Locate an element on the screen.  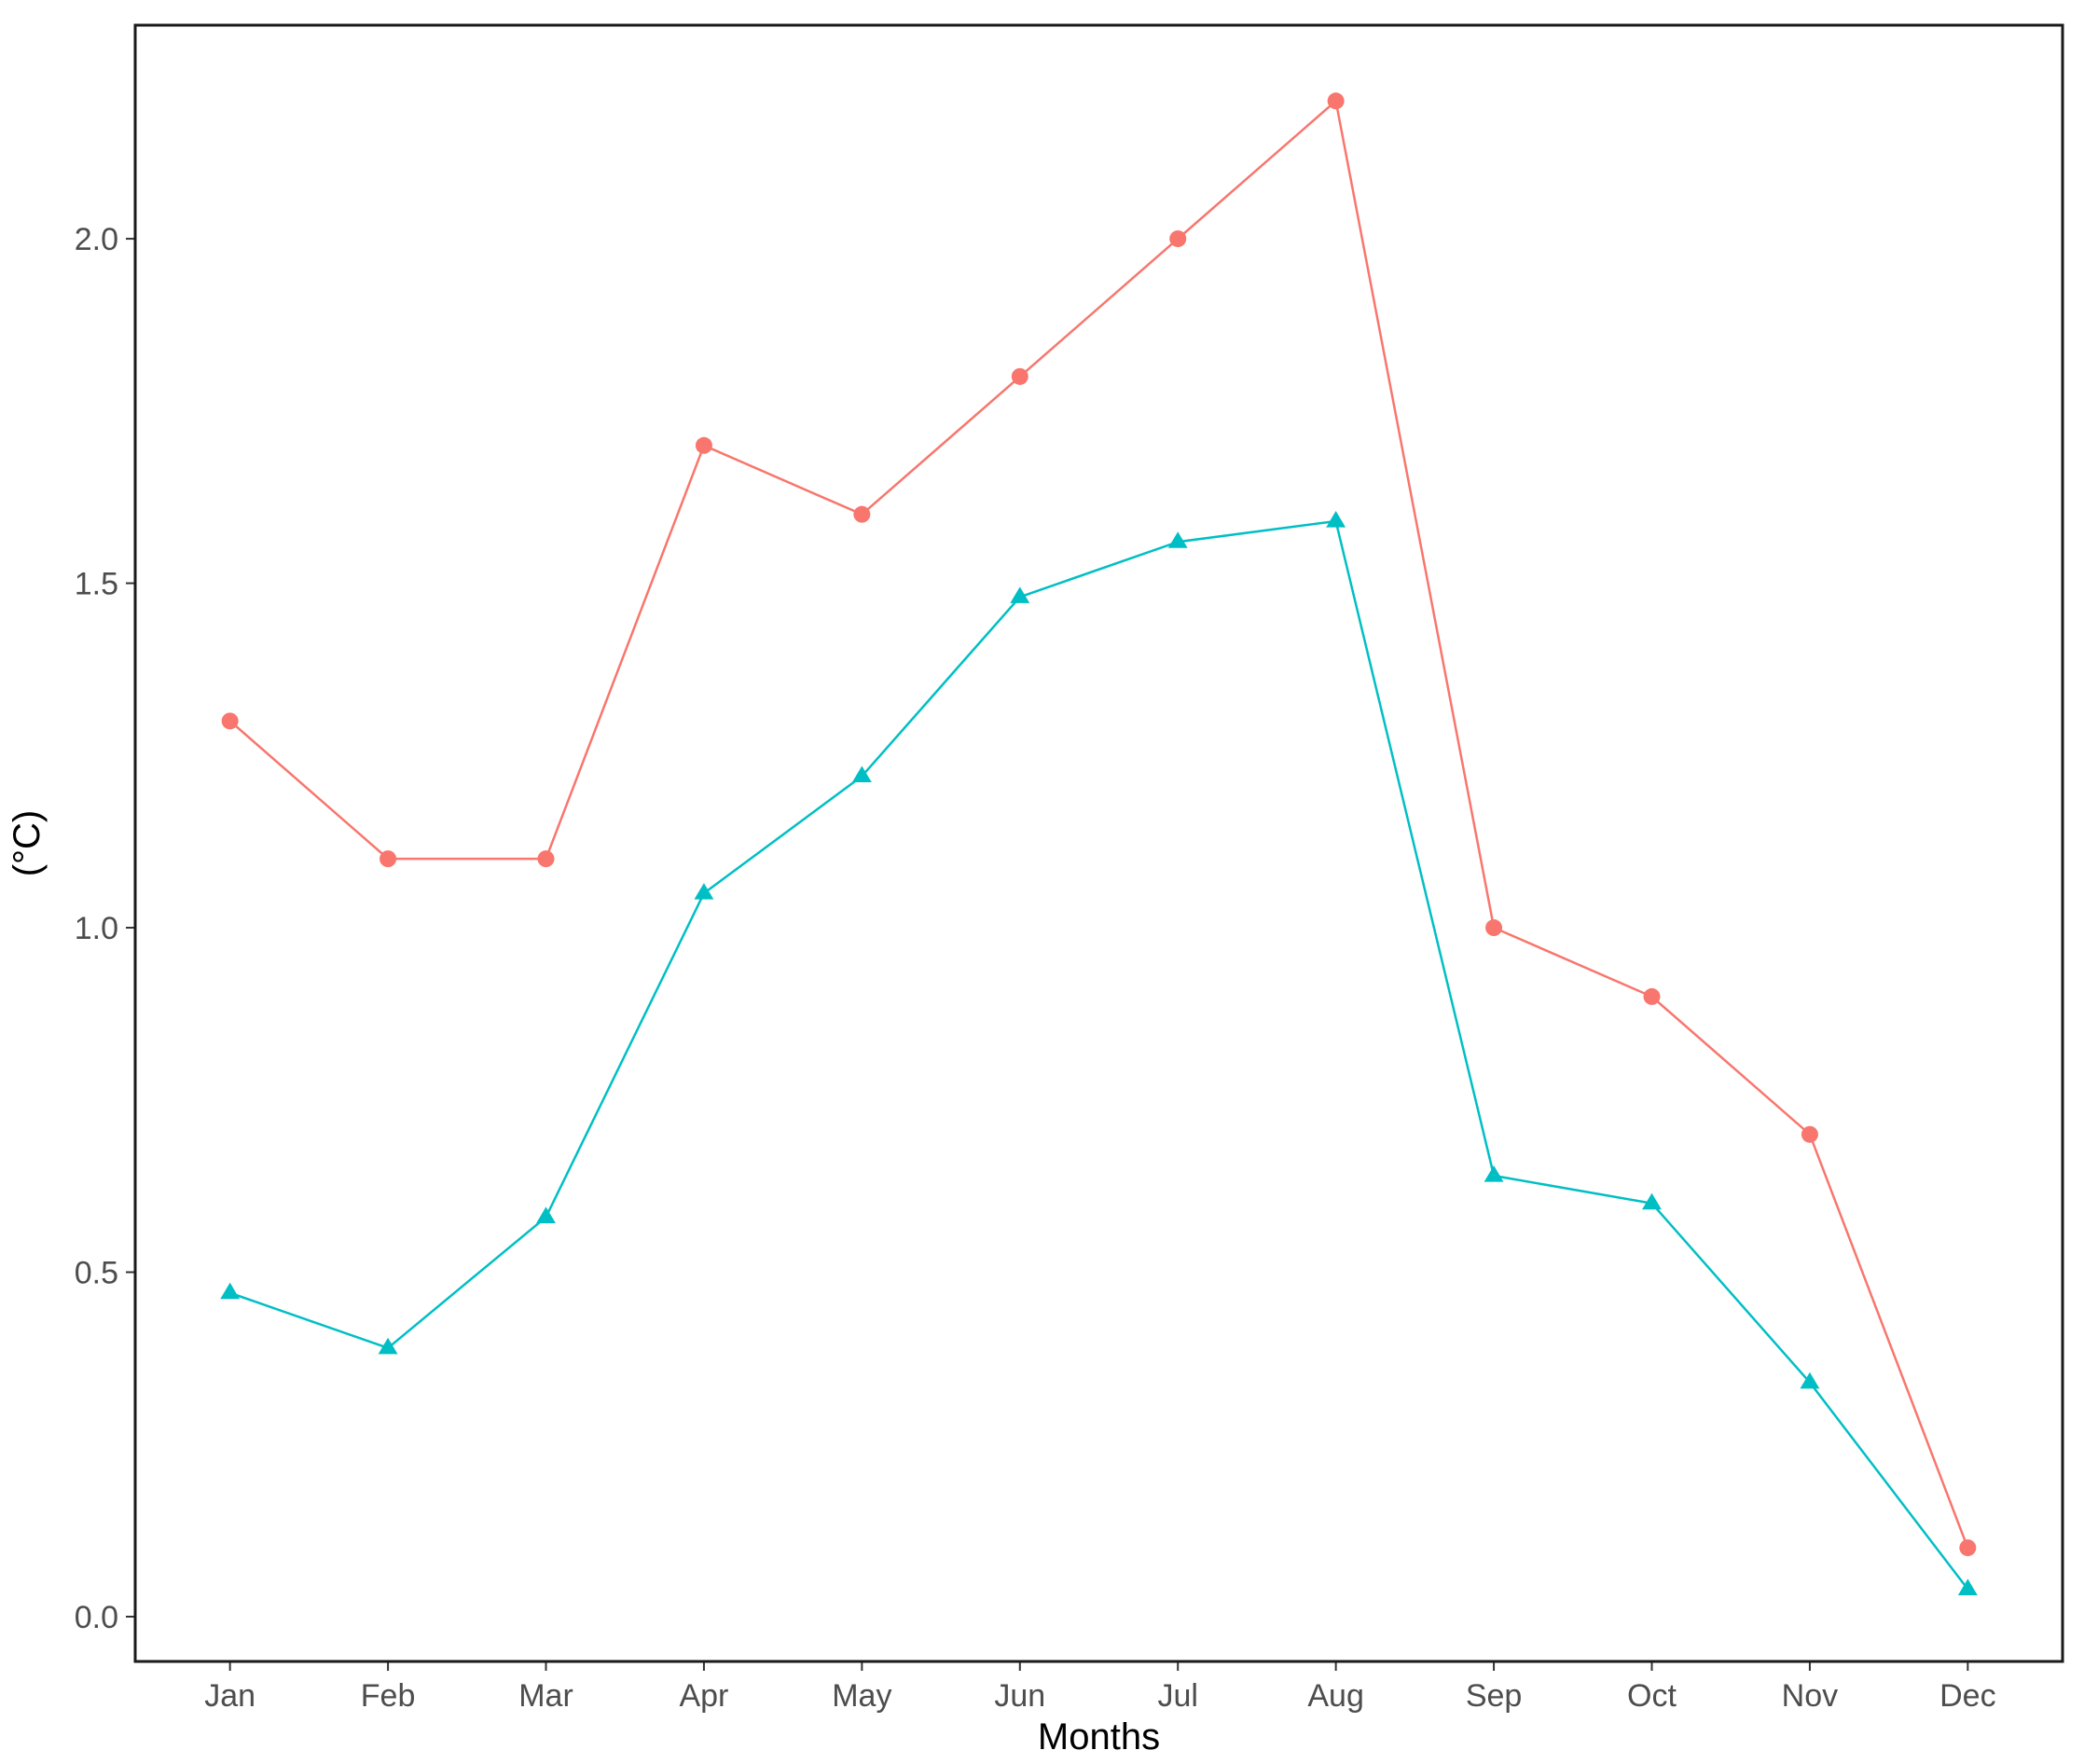
y-tick-label: 1.0 is located at coordinates (96, 928).